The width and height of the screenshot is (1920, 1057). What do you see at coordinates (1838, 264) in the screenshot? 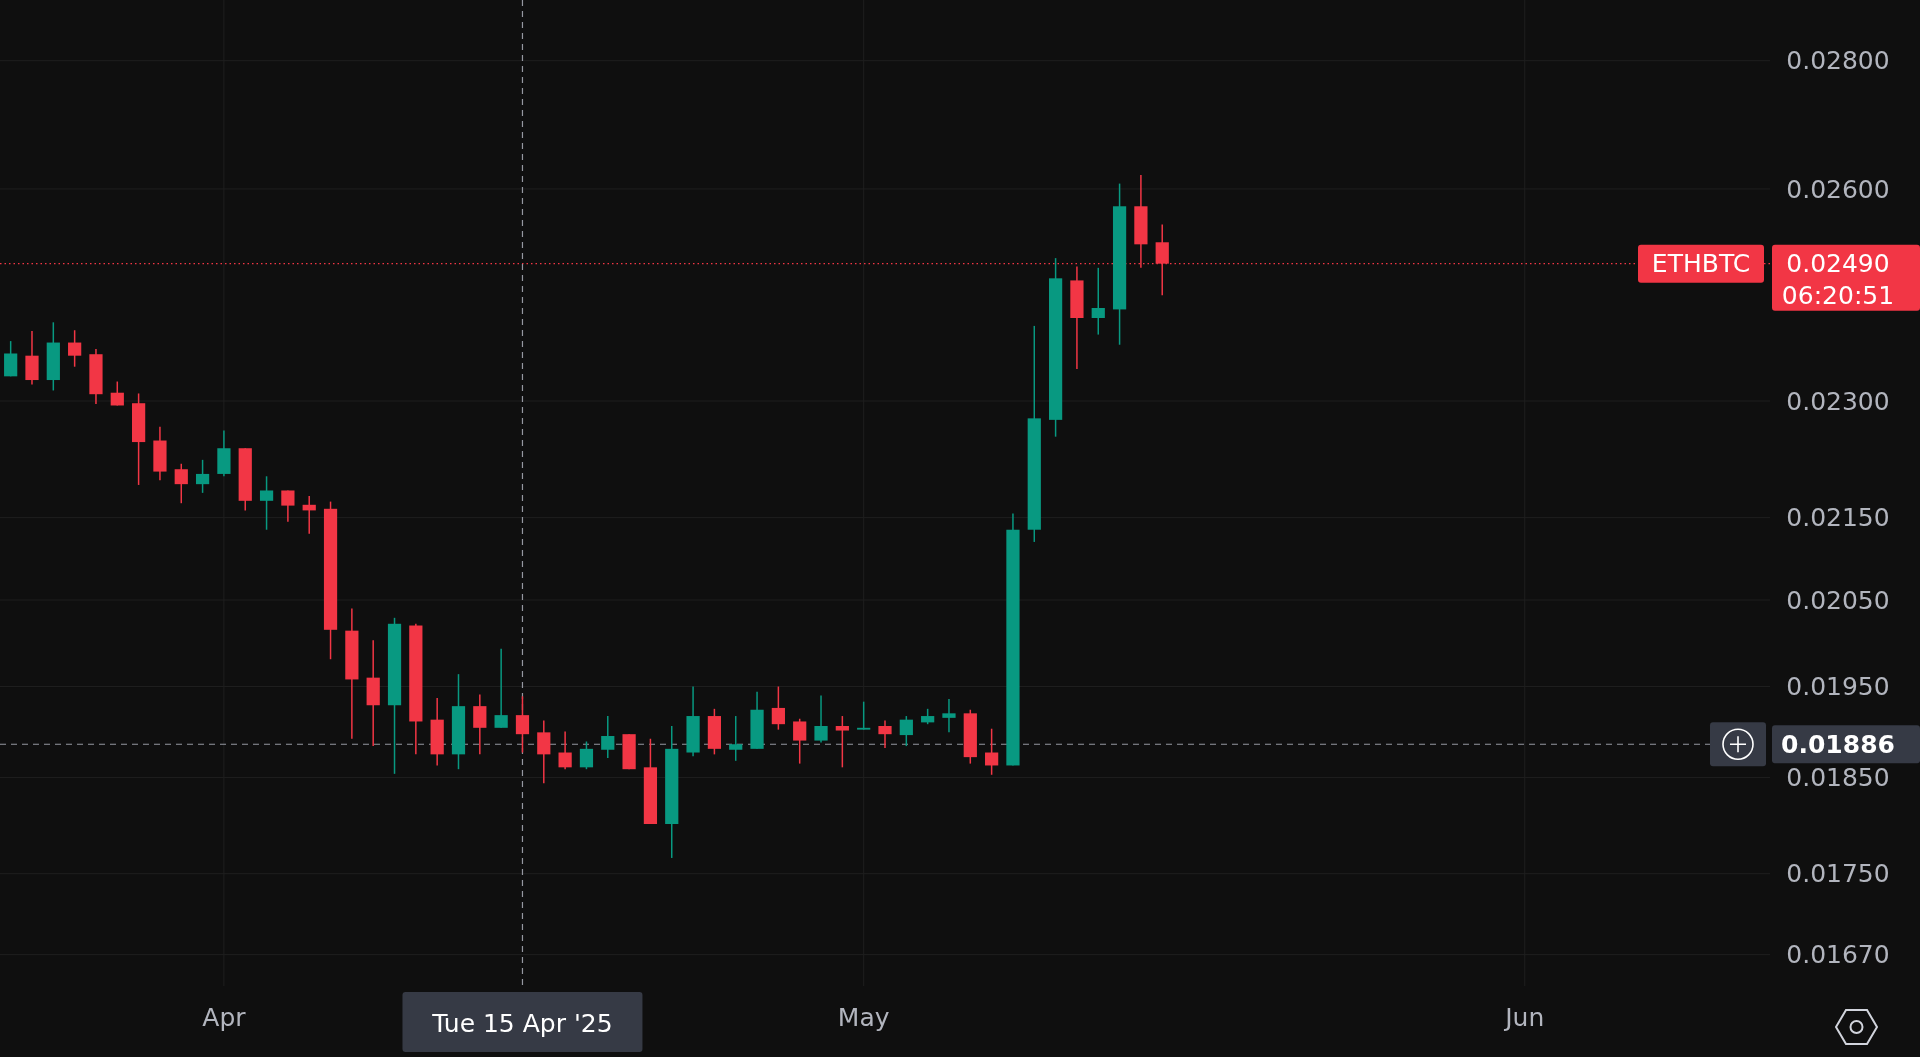
I see `ref-line-label: 0.02490` at bounding box center [1838, 264].